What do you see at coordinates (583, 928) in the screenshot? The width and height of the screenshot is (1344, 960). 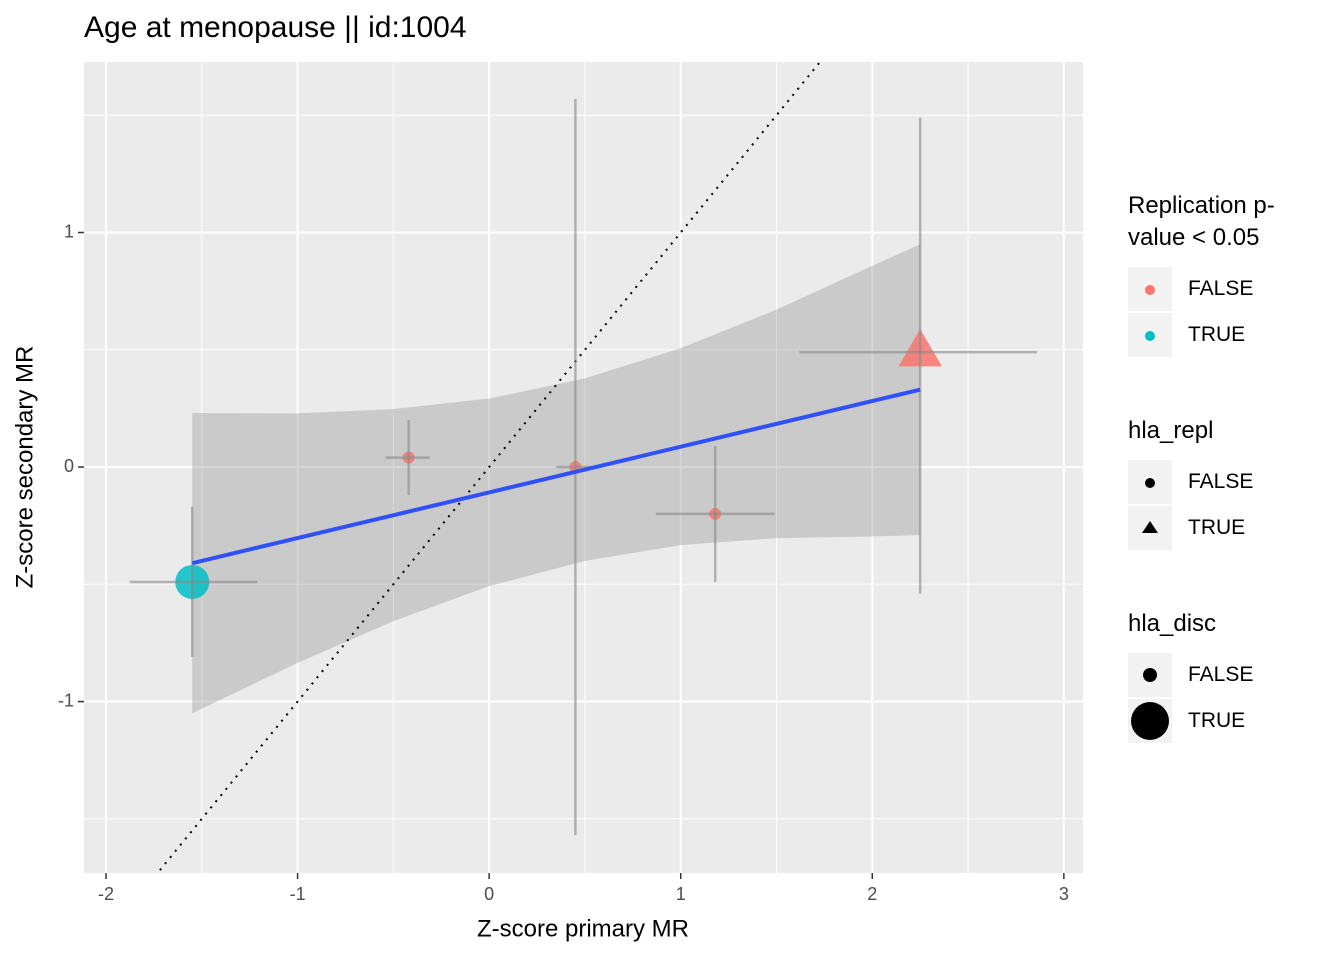 I see `x-axis-label: Z-score primary MR` at bounding box center [583, 928].